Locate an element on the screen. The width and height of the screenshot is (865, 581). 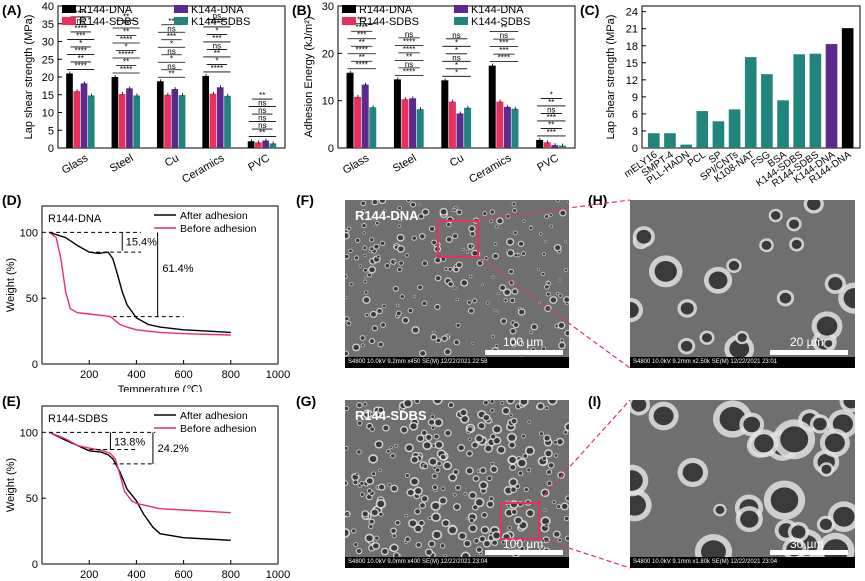
significance-label: ns is located at coordinates (456, 35).